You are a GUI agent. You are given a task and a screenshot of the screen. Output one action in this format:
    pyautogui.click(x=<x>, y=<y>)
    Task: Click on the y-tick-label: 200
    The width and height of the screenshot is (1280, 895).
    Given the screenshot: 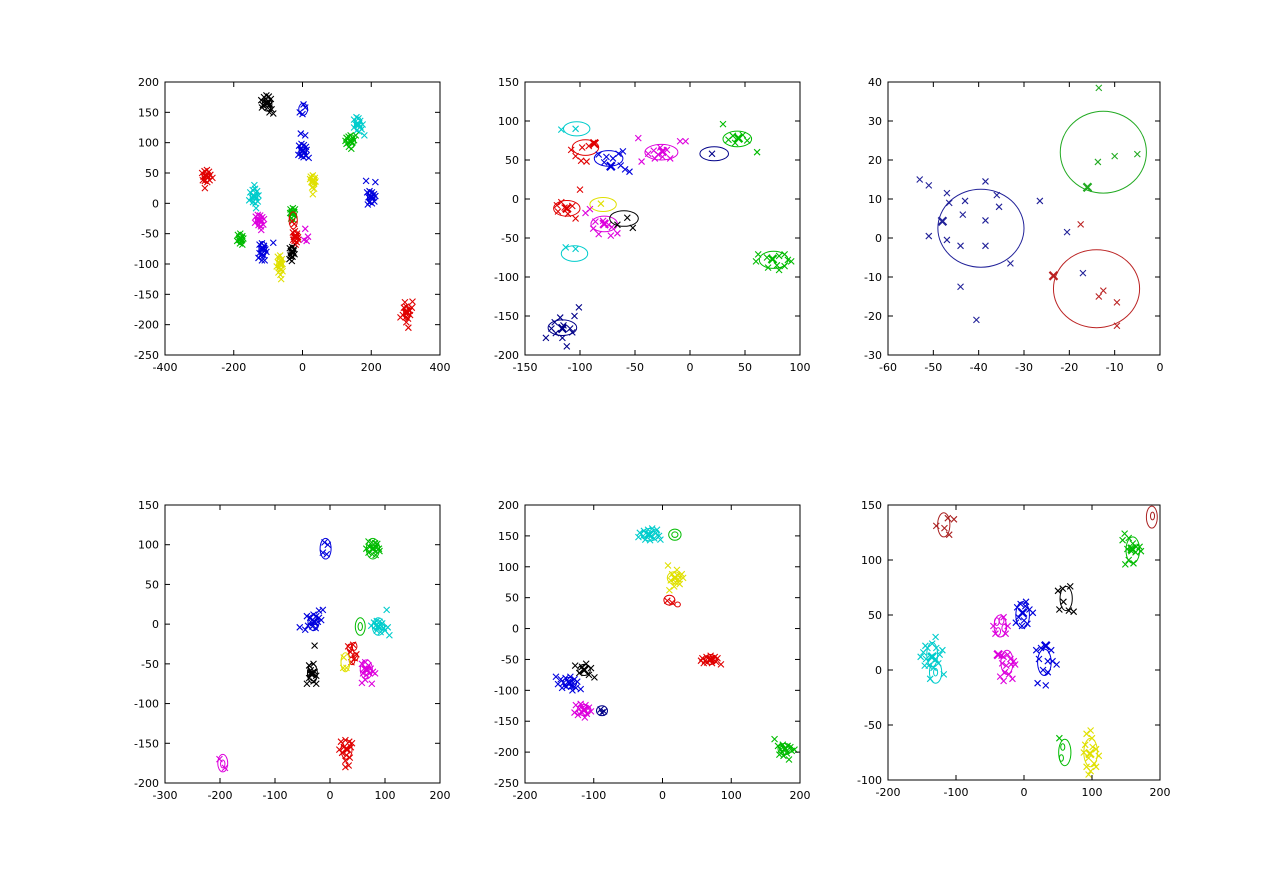 What is the action you would take?
    pyautogui.click(x=148, y=82)
    